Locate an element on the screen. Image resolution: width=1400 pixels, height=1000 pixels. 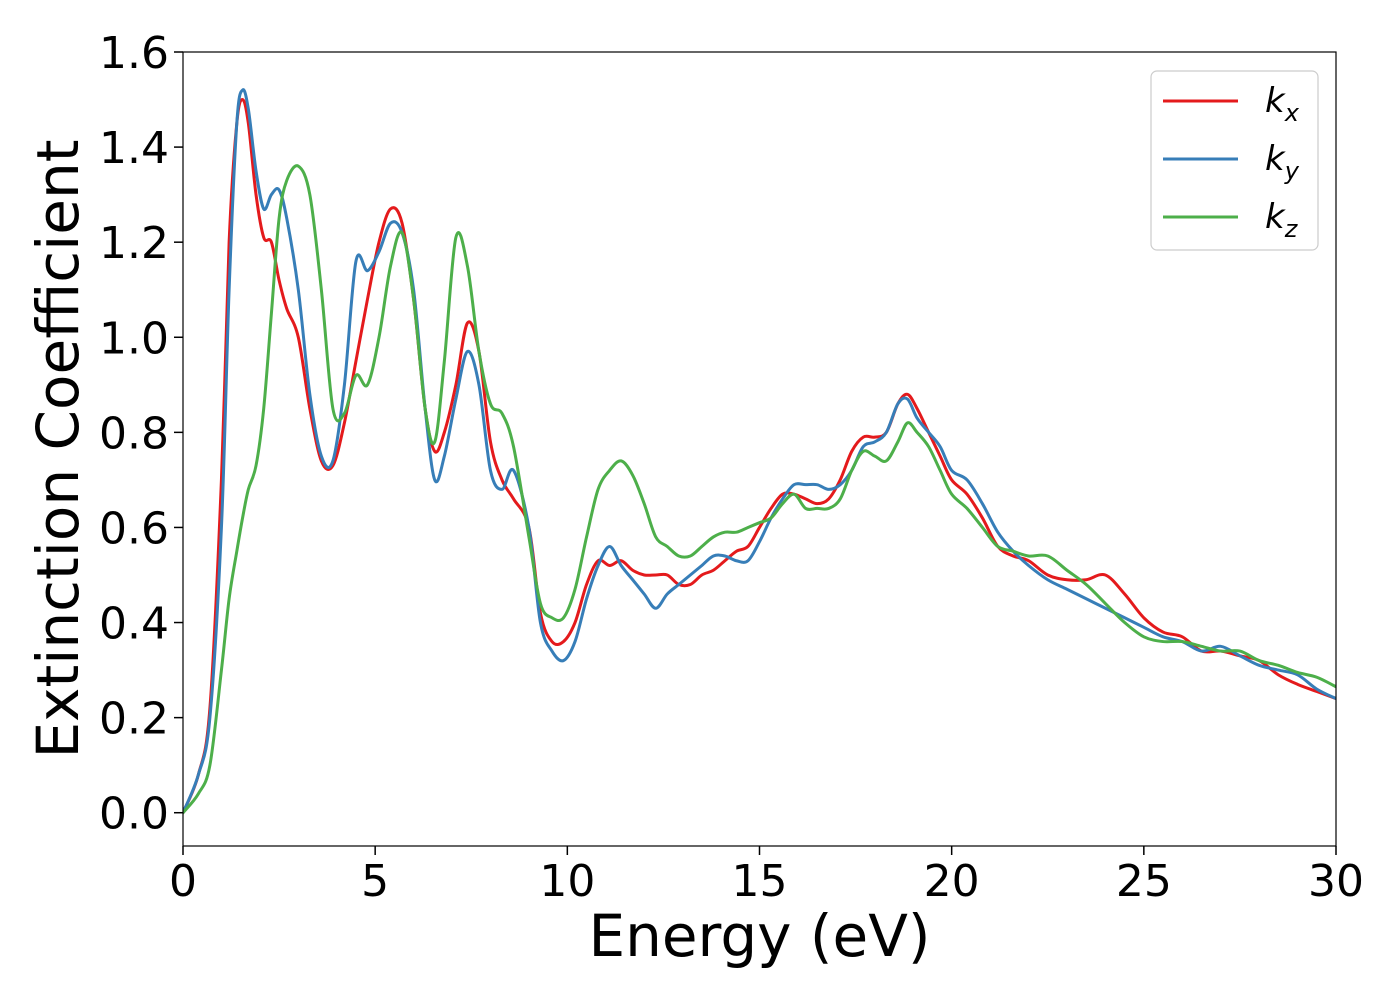
y-axis-ticks: 0.0 0.2 0.4 0.6 0.8 1.0 1.2 1.4 1.6 is located at coordinates (141, 434).